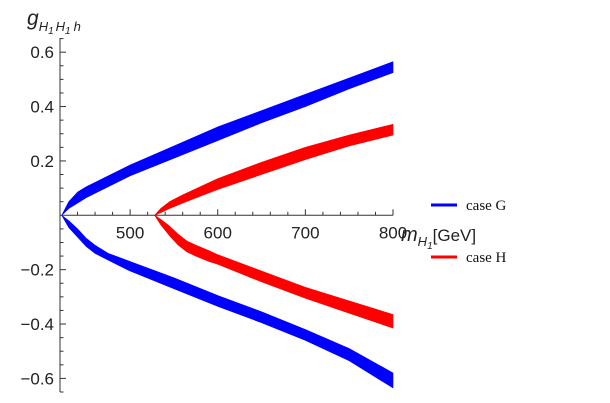 Image resolution: width=610 pixels, height=403 pixels. I want to click on band-case-h-upper, so click(274, 169).